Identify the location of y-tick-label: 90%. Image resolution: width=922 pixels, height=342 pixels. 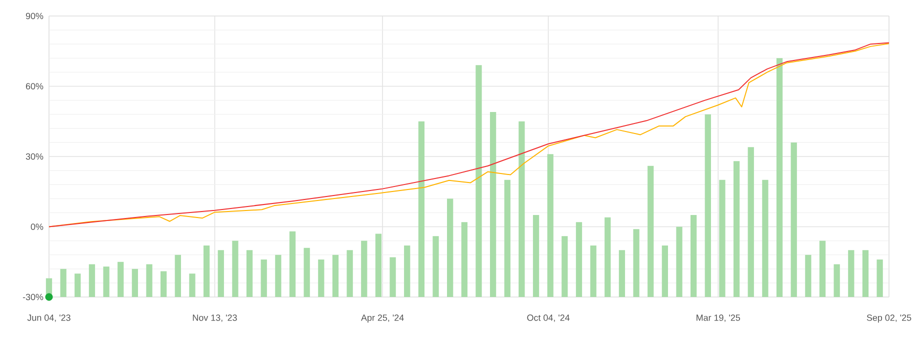
(35, 16).